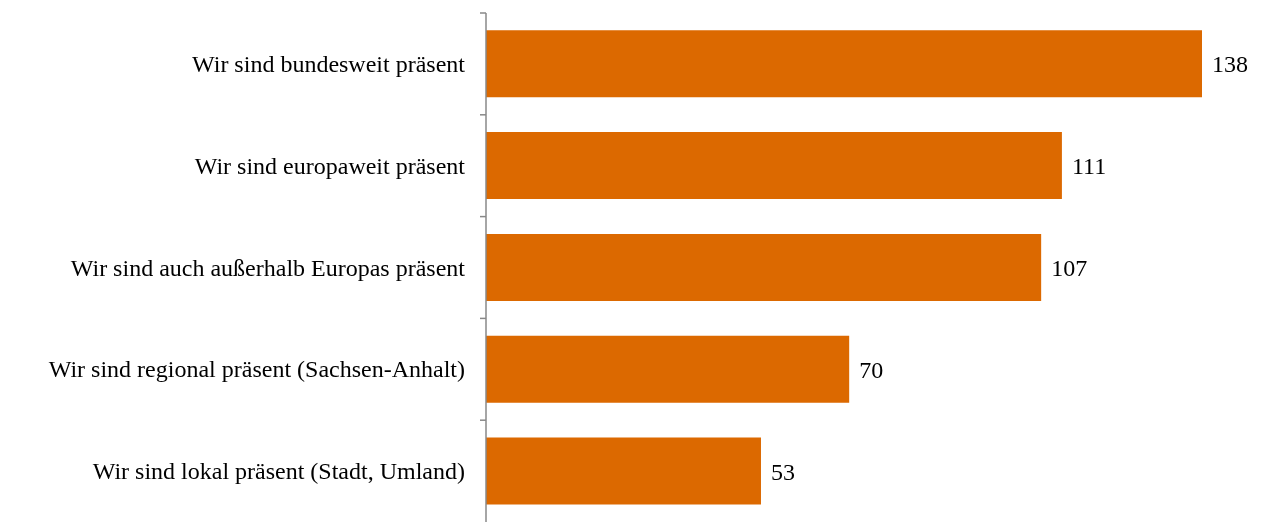 This screenshot has height=524, width=1264. Describe the element at coordinates (1069, 267) in the screenshot. I see `data-label: 107` at that location.